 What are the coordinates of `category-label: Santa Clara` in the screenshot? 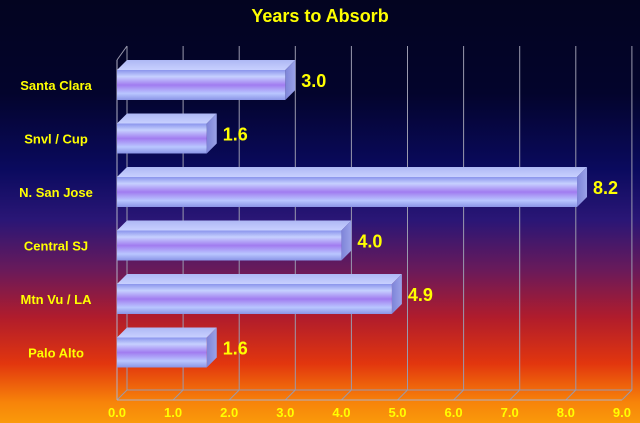 It's located at (56, 85).